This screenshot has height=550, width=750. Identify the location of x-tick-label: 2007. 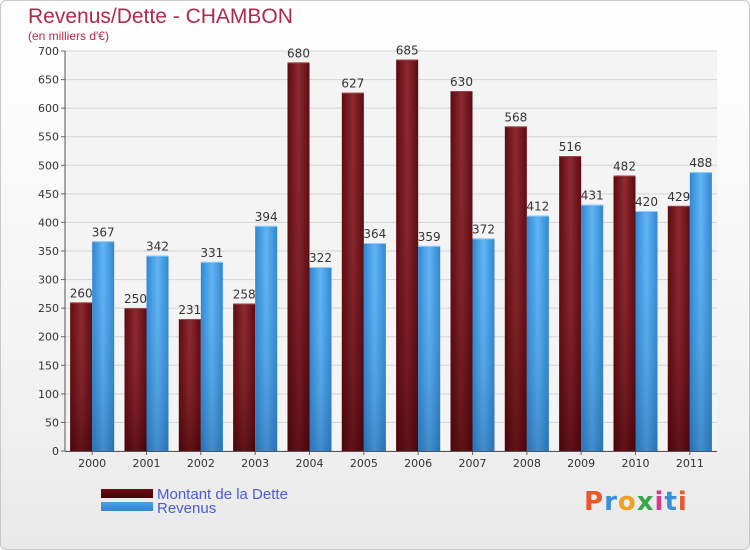
(473, 463).